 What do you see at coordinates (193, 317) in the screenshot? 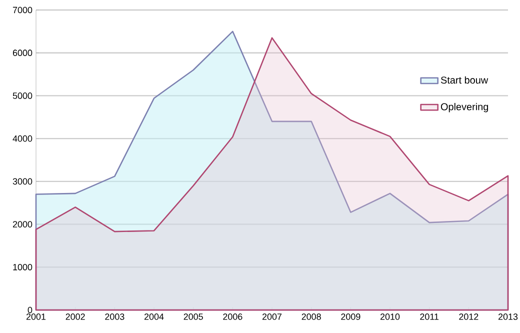
I see `x-tick-label: 2005` at bounding box center [193, 317].